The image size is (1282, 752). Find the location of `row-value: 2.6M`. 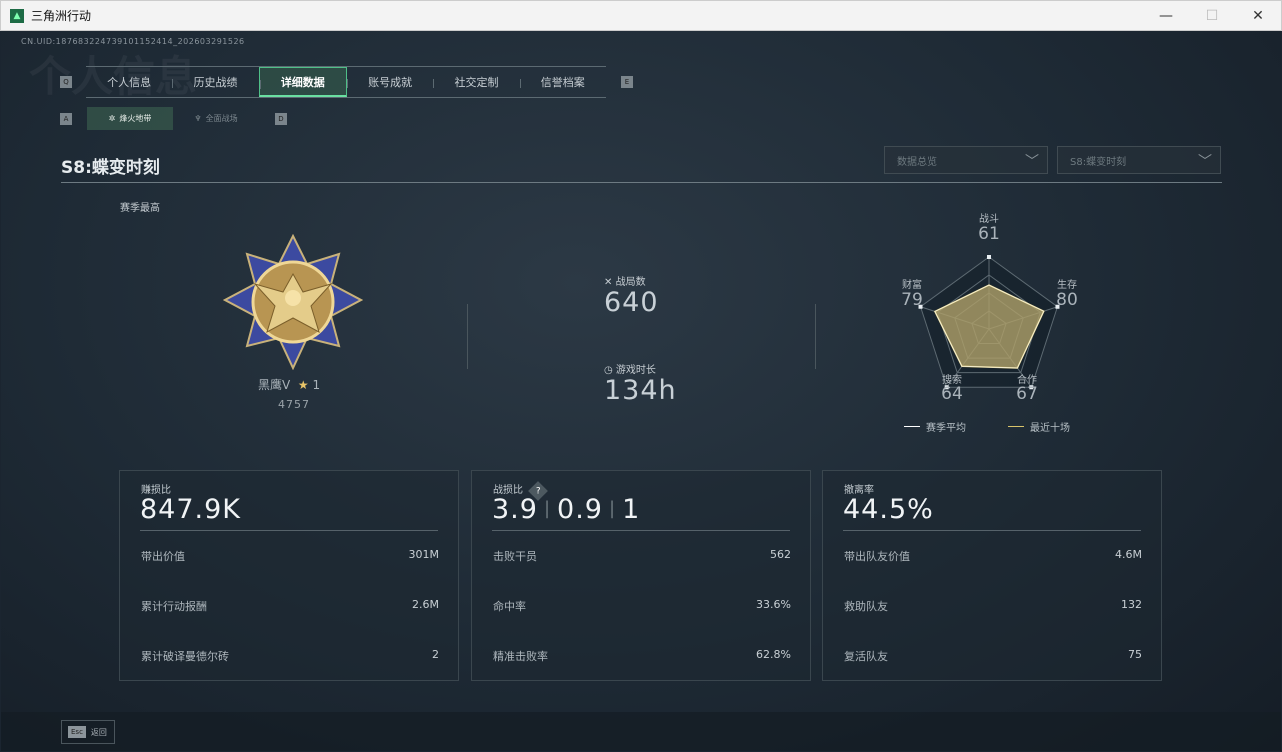

row-value: 2.6M is located at coordinates (425, 604).